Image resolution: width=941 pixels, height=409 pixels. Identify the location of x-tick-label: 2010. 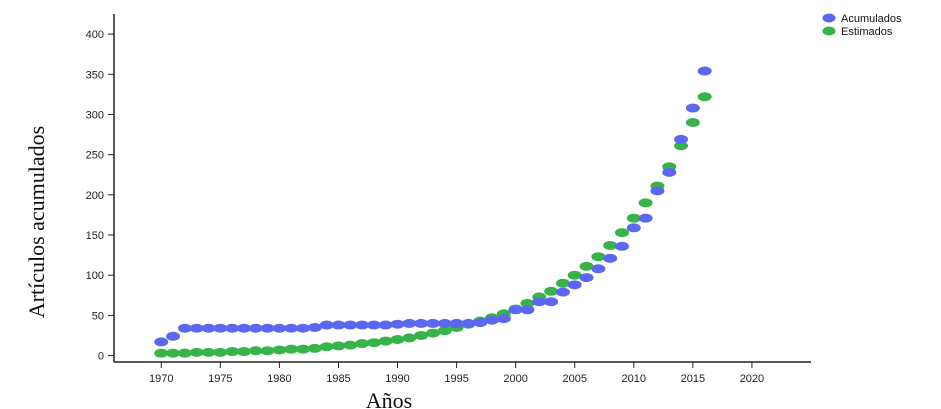
(634, 379).